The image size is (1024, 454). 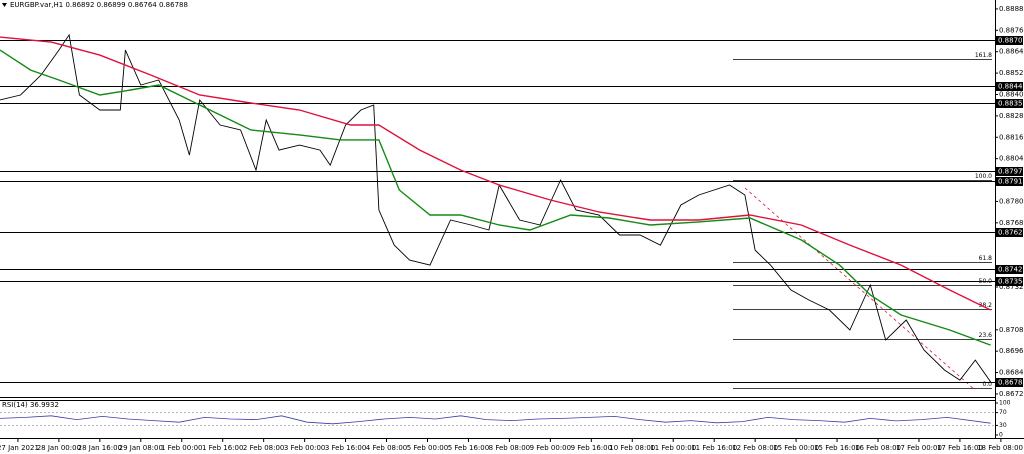 I want to click on x-tick-label: 28 Jan 16:00, so click(x=100, y=448).